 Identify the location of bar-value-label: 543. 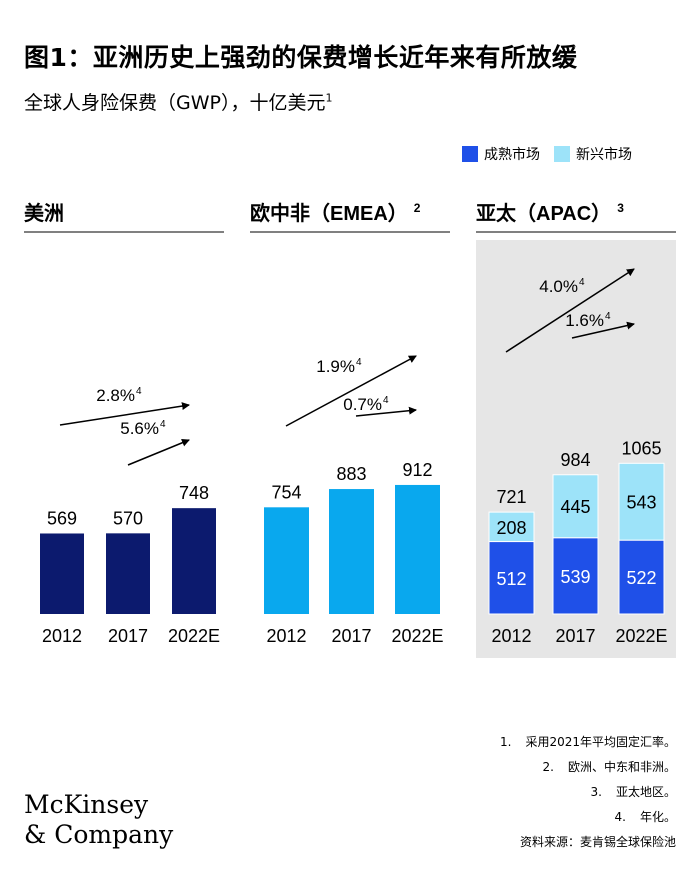
(641, 503).